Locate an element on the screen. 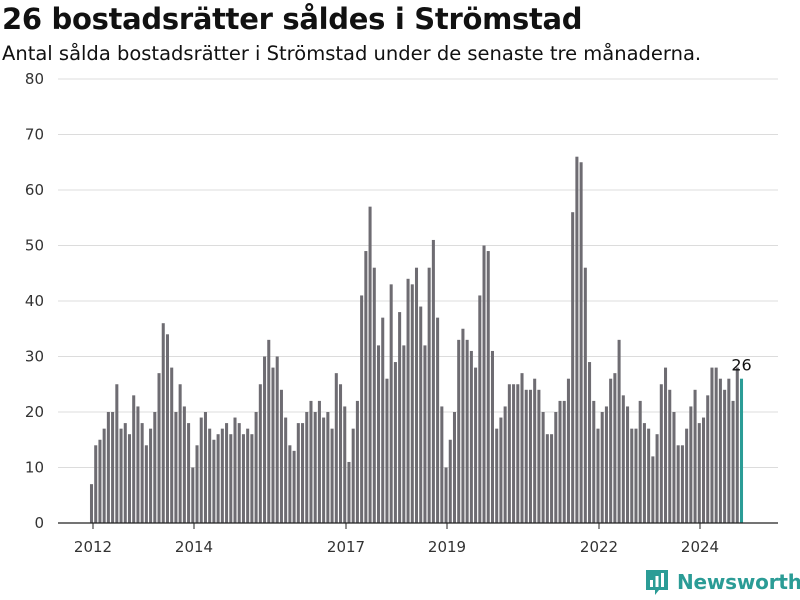 Image resolution: width=800 pixels, height=600 pixels. y-axis-ticks: 0 10 20 30 40 50 60 70 80 is located at coordinates (34, 301).